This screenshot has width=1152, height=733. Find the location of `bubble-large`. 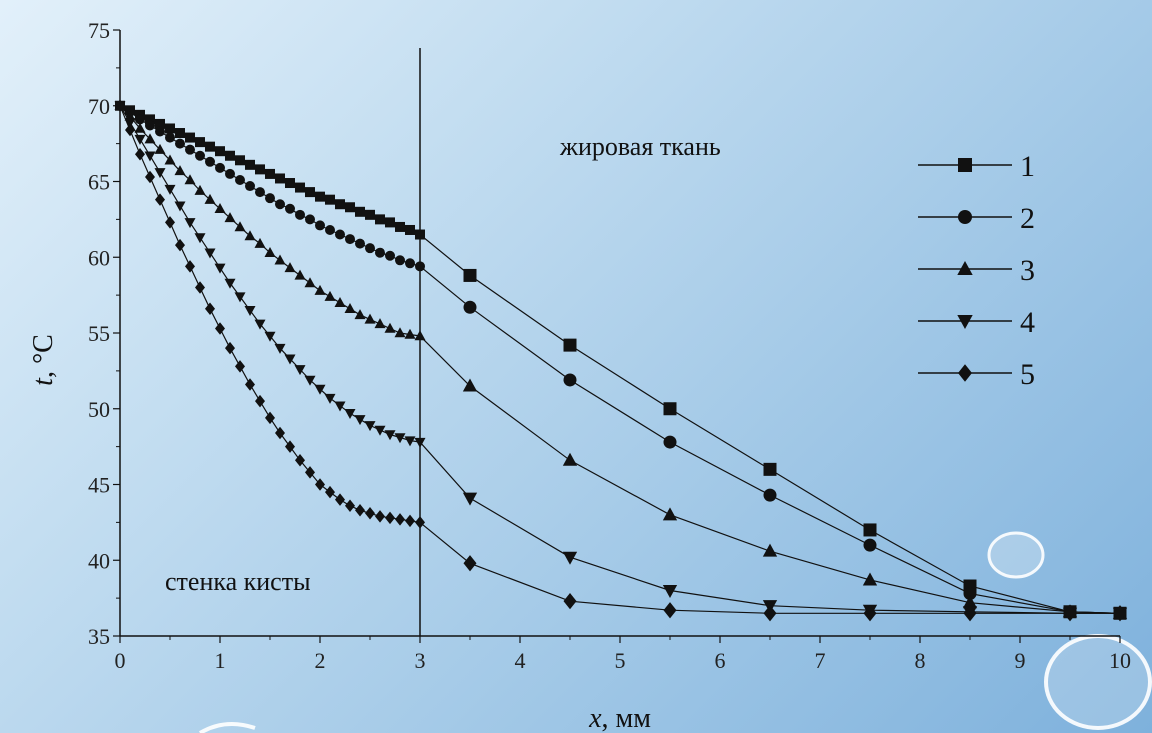

bubble-large is located at coordinates (1098, 682).